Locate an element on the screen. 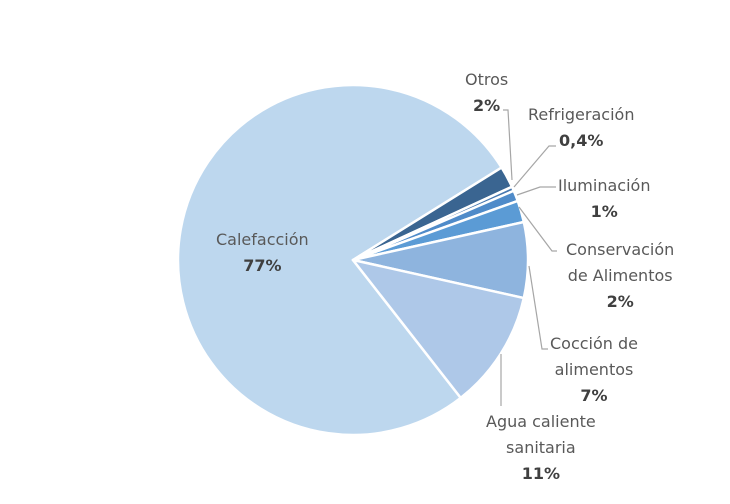 The height and width of the screenshot is (504, 730). label-percent: 11% is located at coordinates (541, 473).